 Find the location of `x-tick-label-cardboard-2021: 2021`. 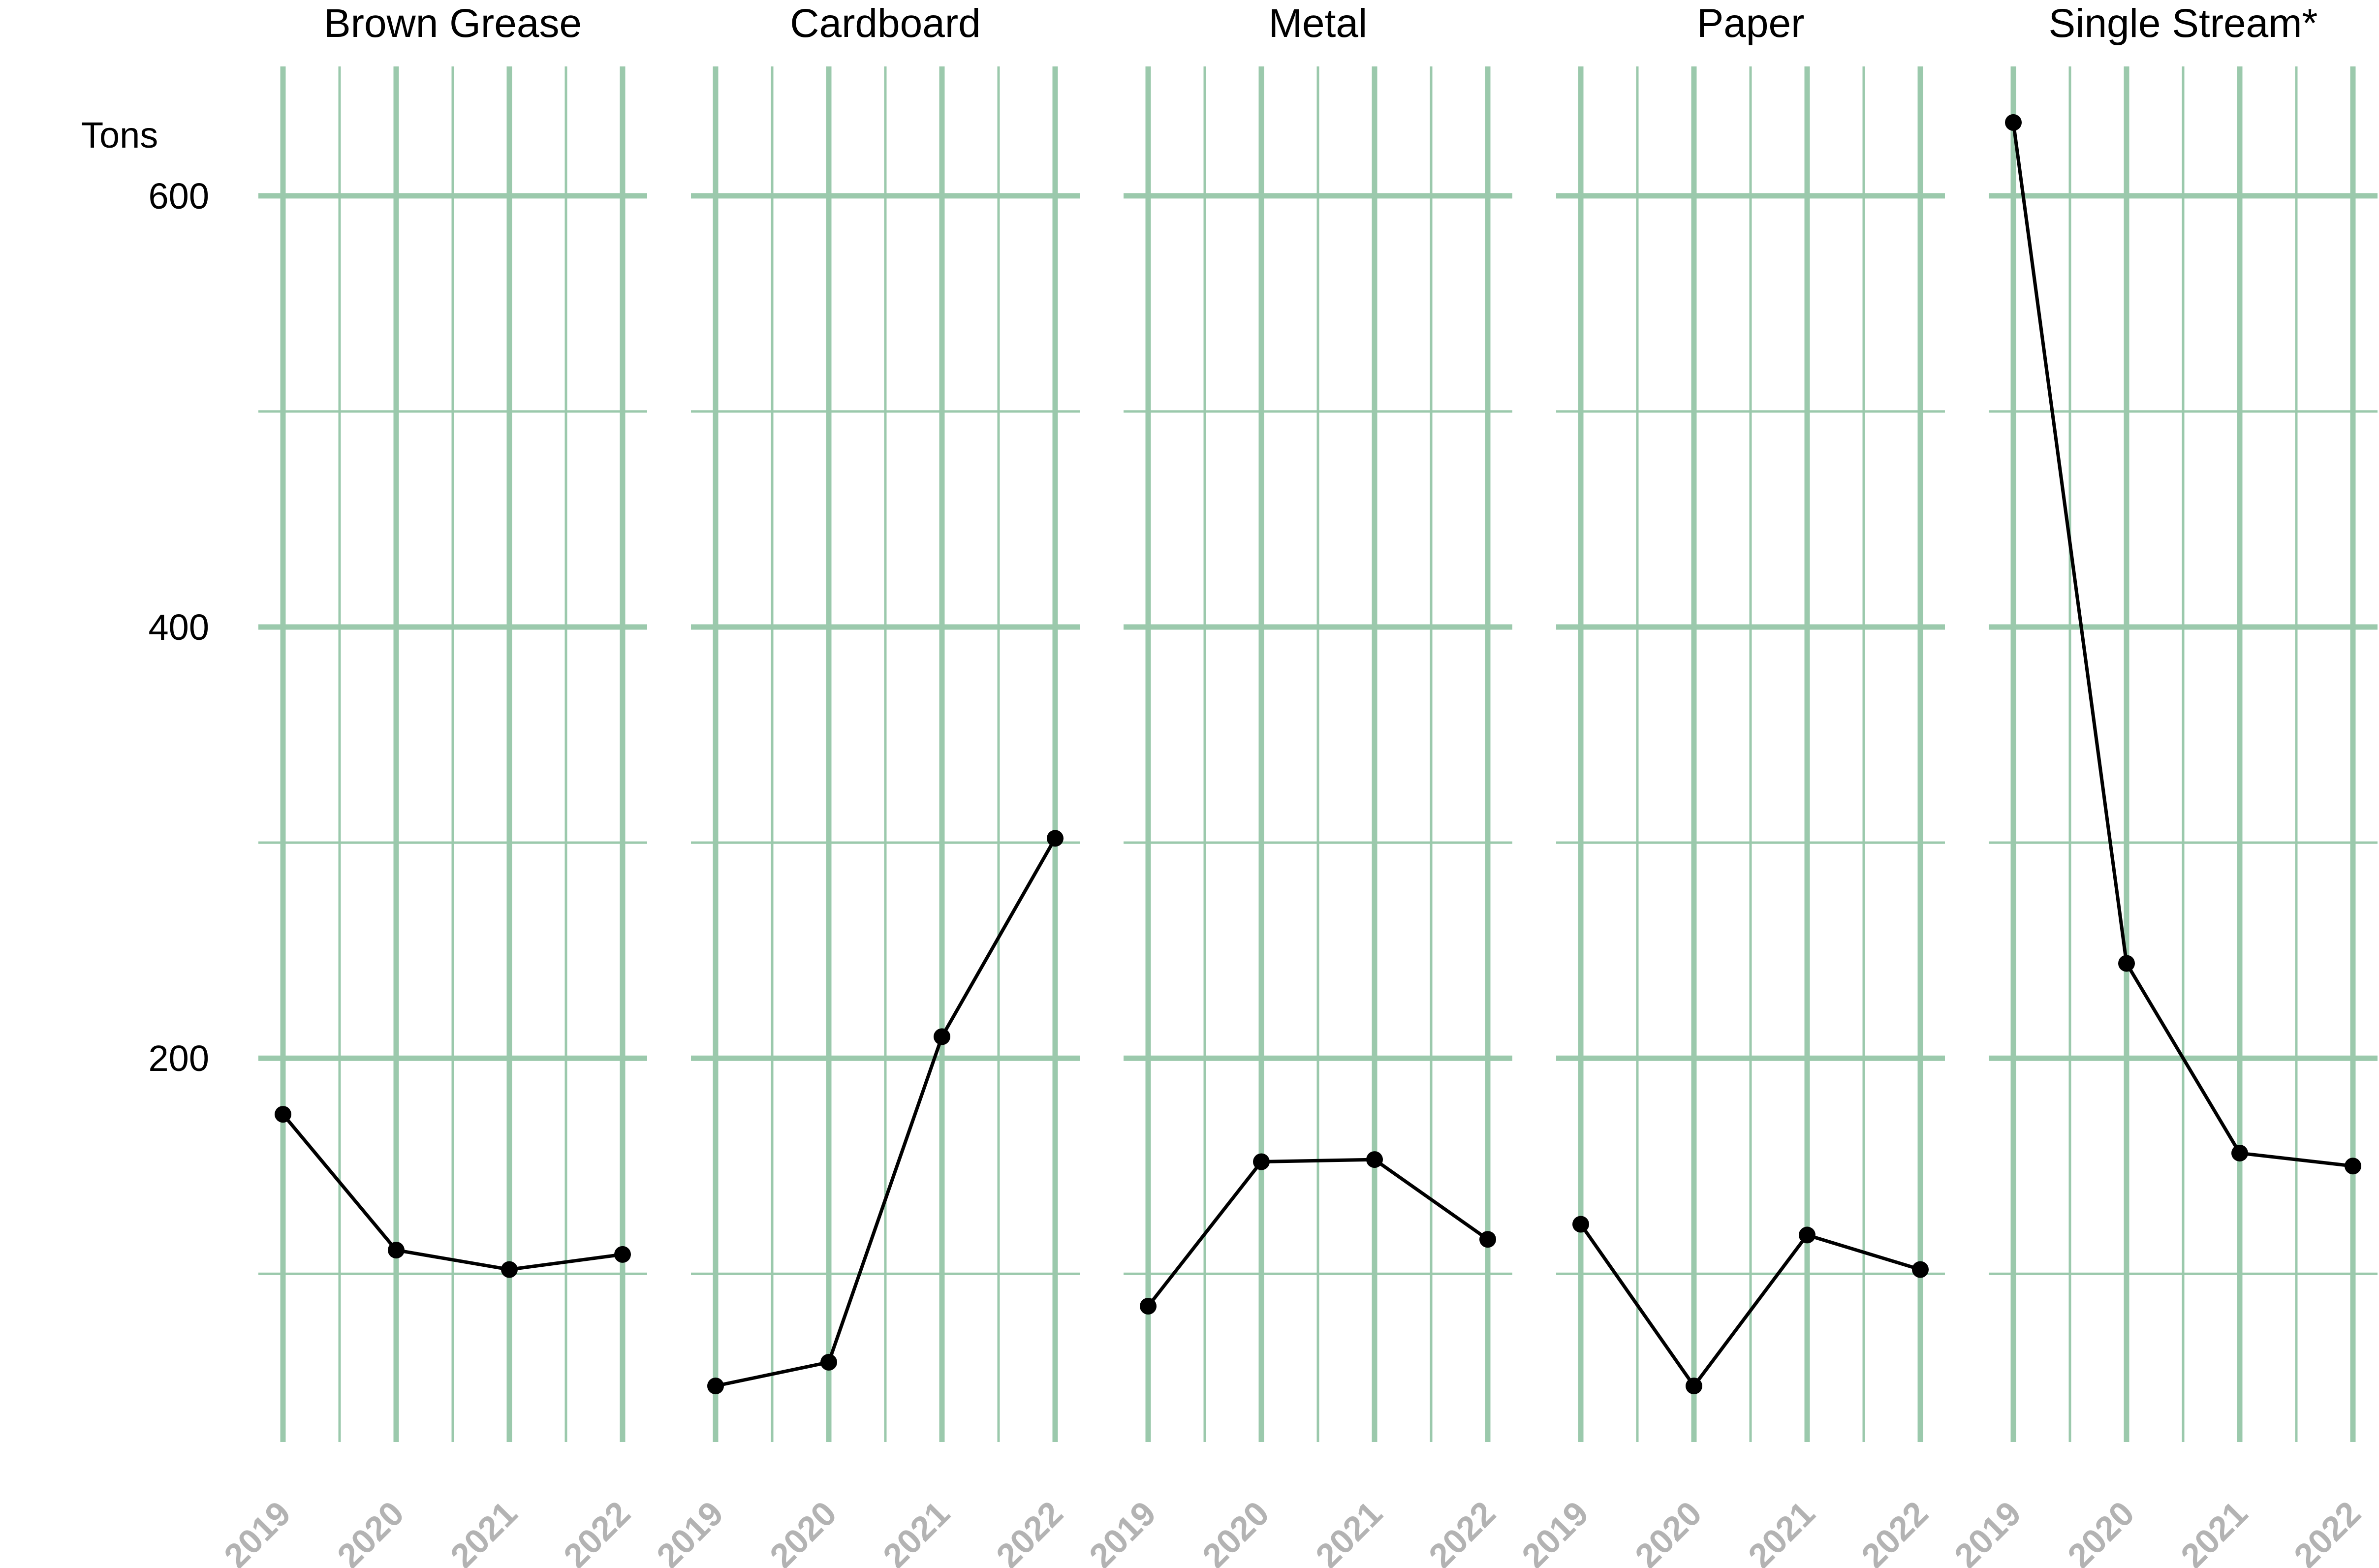

x-tick-label-cardboard-2021: 2021 is located at coordinates (916, 1531).